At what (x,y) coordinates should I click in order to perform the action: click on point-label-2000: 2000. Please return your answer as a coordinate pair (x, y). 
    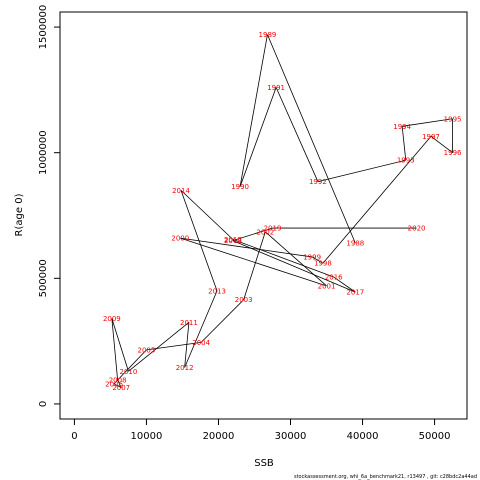
    Looking at the image, I should click on (180, 239).